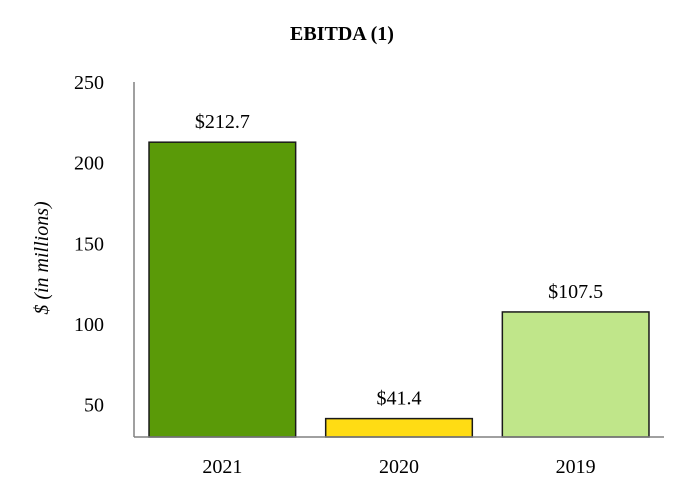  I want to click on y-axis-label: $ (in millions), so click(42, 258).